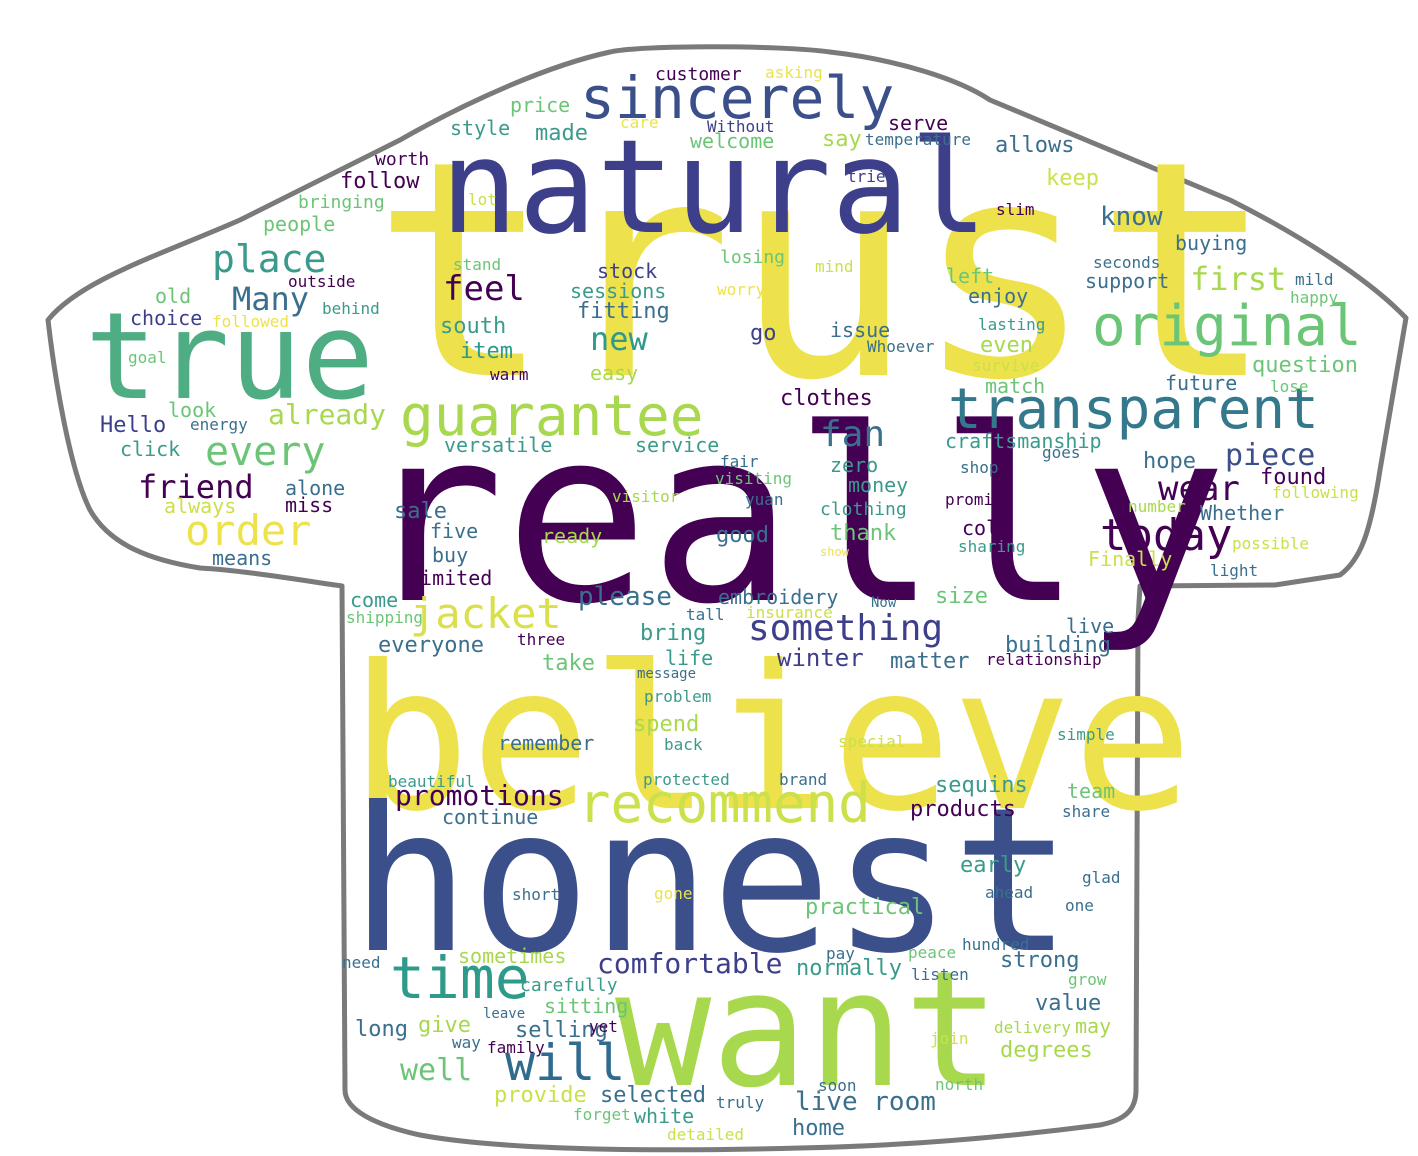 The width and height of the screenshot is (1418, 1156). I want to click on word-time: time, so click(460, 978).